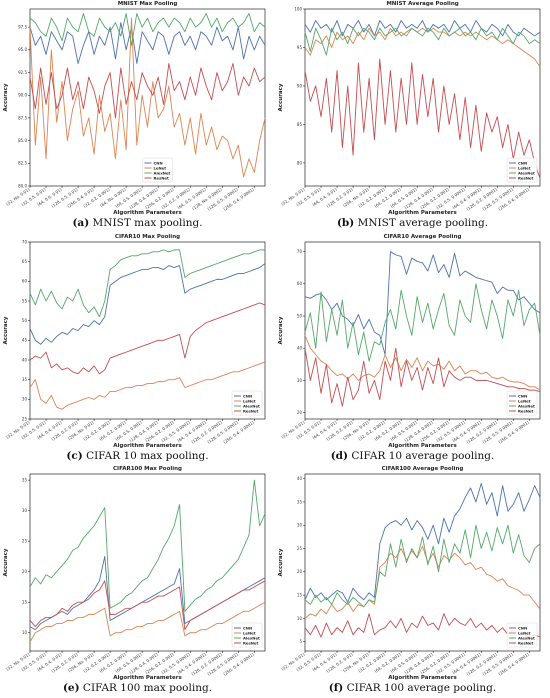 The height and width of the screenshot is (698, 550). I want to click on caption-d: (d) CIFAR 10 average pooling., so click(412, 456).